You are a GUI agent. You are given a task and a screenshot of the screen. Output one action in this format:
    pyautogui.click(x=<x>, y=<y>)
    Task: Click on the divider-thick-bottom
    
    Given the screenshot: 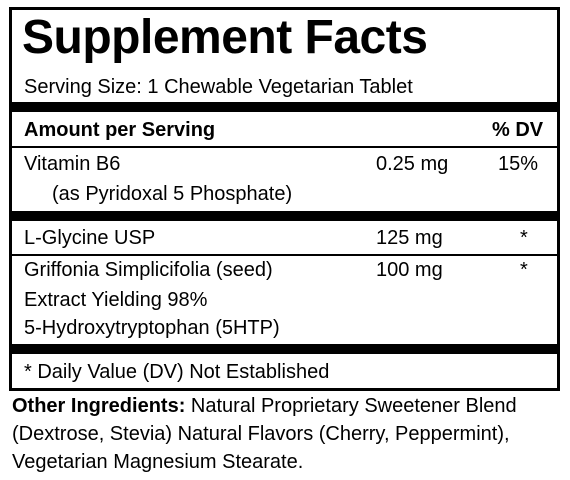 What is the action you would take?
    pyautogui.click(x=284, y=349)
    